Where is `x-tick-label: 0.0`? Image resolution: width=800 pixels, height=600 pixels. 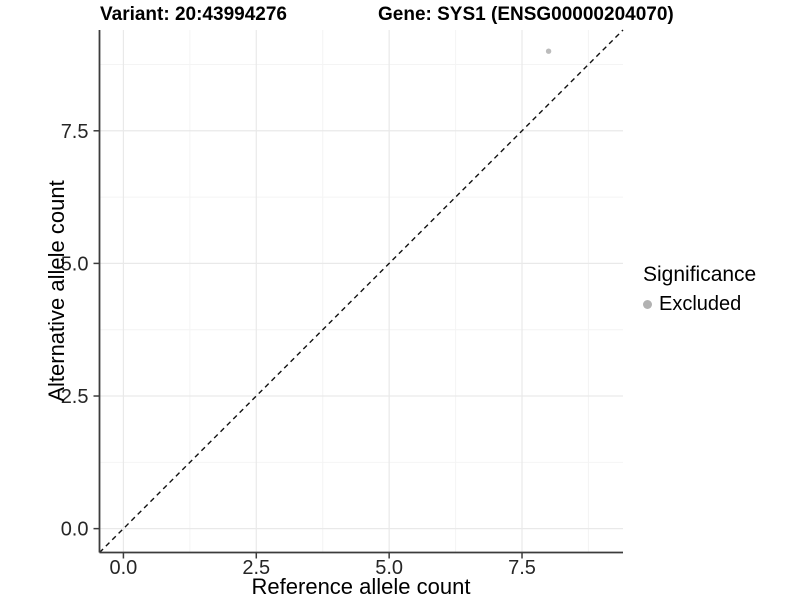
x-tick-label: 0.0 is located at coordinates (124, 568).